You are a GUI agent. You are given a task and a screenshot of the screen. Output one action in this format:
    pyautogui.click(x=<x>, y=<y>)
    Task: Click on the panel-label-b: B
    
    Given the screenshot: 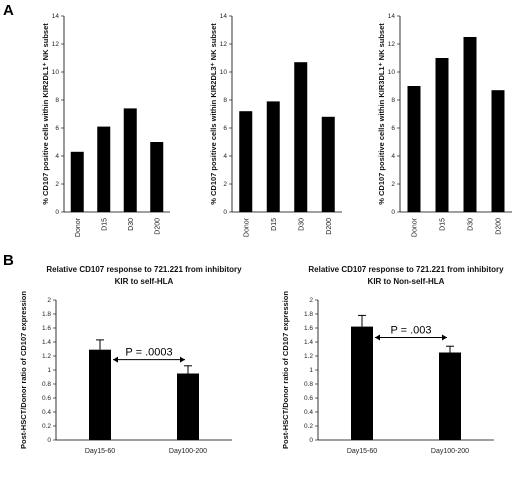 What is the action you would take?
    pyautogui.click(x=8, y=260)
    